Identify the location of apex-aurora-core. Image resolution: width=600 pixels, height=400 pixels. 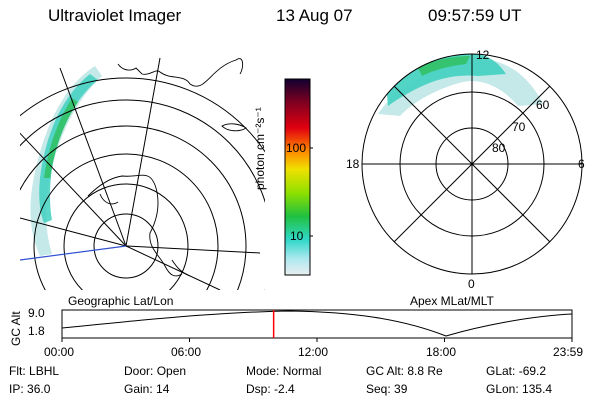
(444, 66).